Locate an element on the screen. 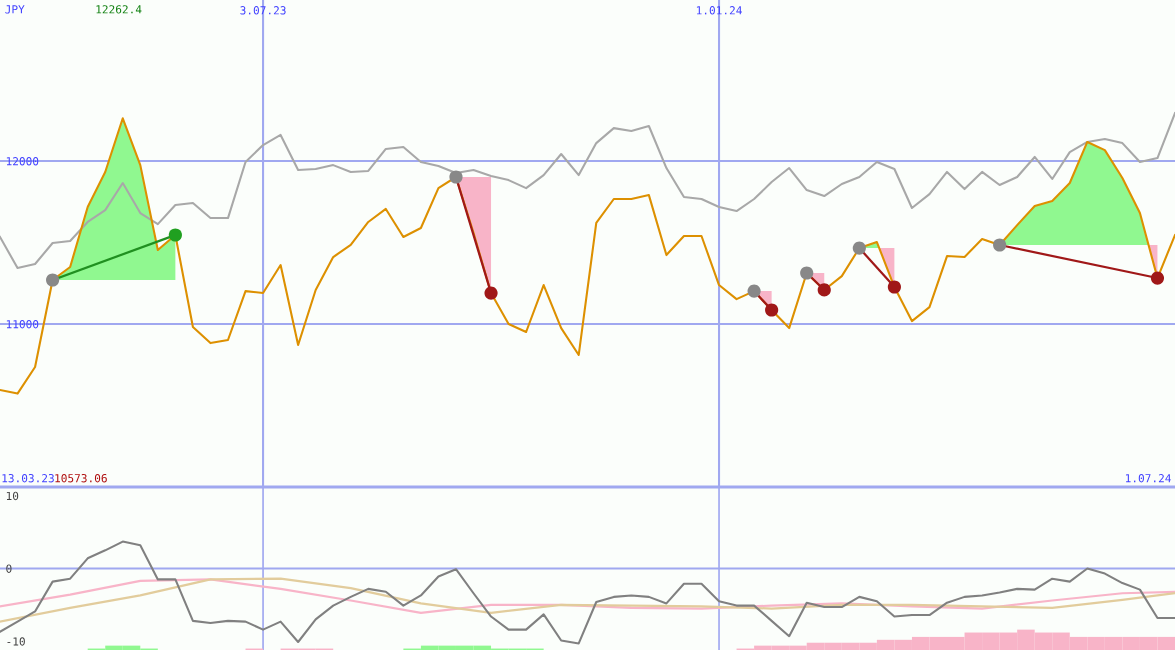 This screenshot has width=1175, height=650. annotation: JPY is located at coordinates (15, 9).